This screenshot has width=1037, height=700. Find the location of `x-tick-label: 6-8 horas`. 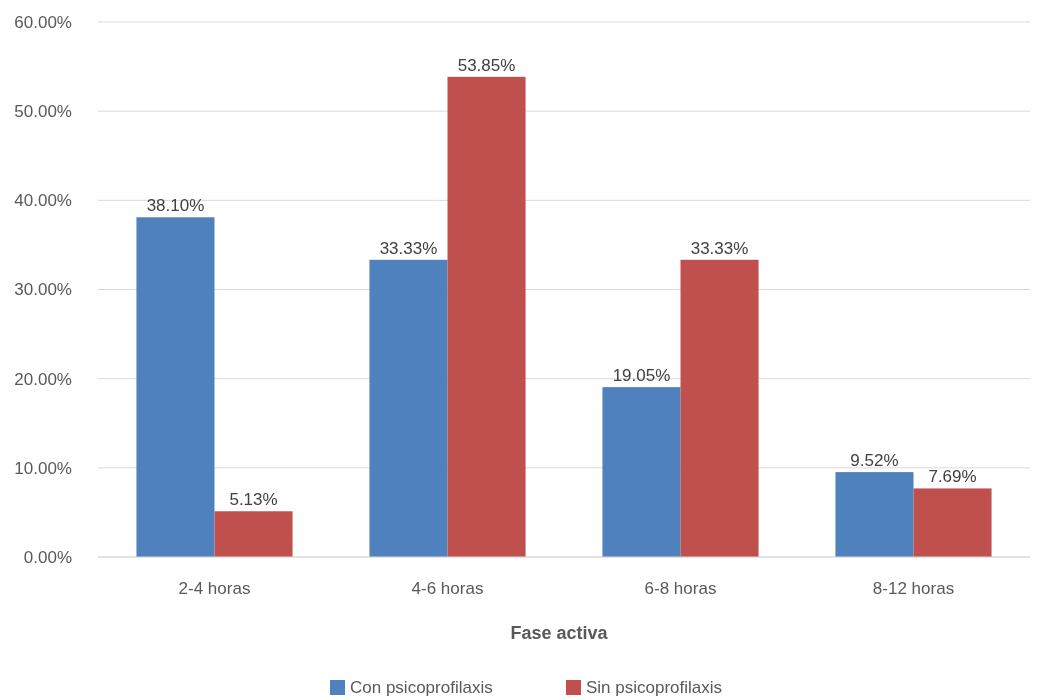

x-tick-label: 6-8 horas is located at coordinates (680, 588).